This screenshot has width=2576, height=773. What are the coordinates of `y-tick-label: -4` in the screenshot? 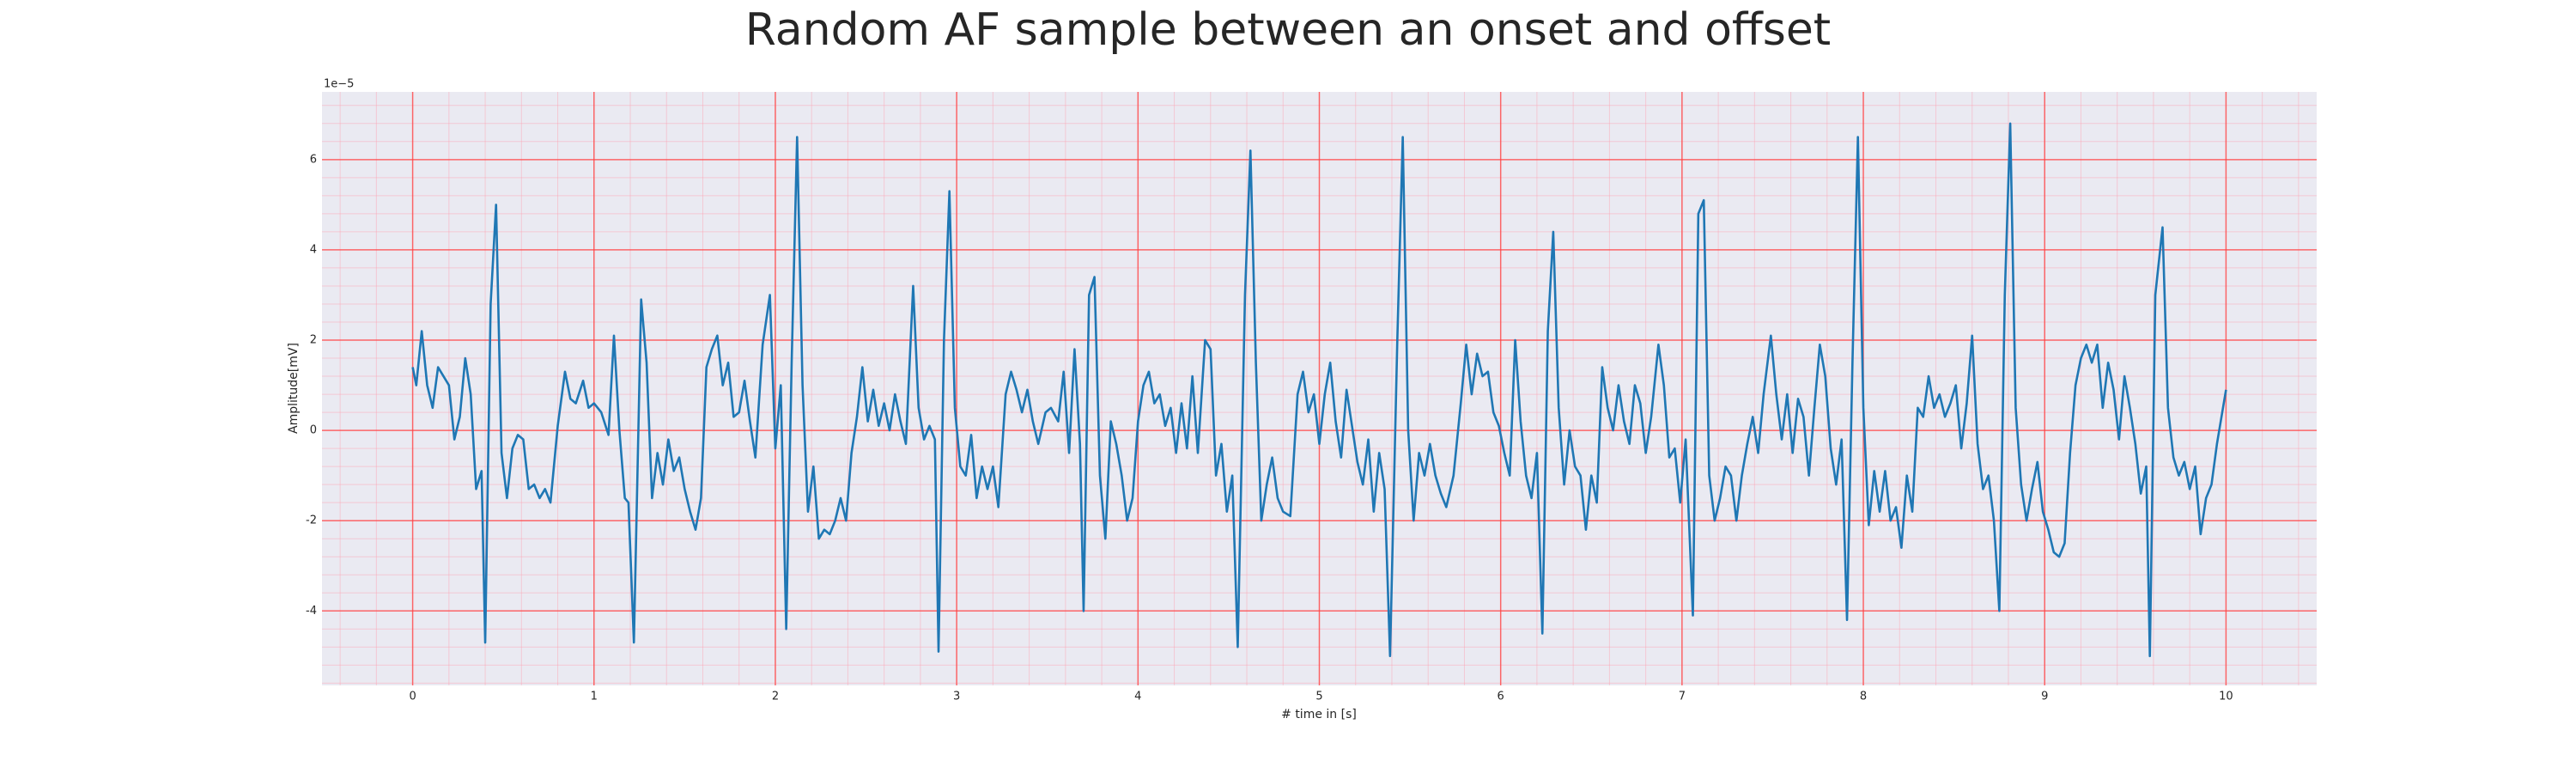 It's located at (312, 611).